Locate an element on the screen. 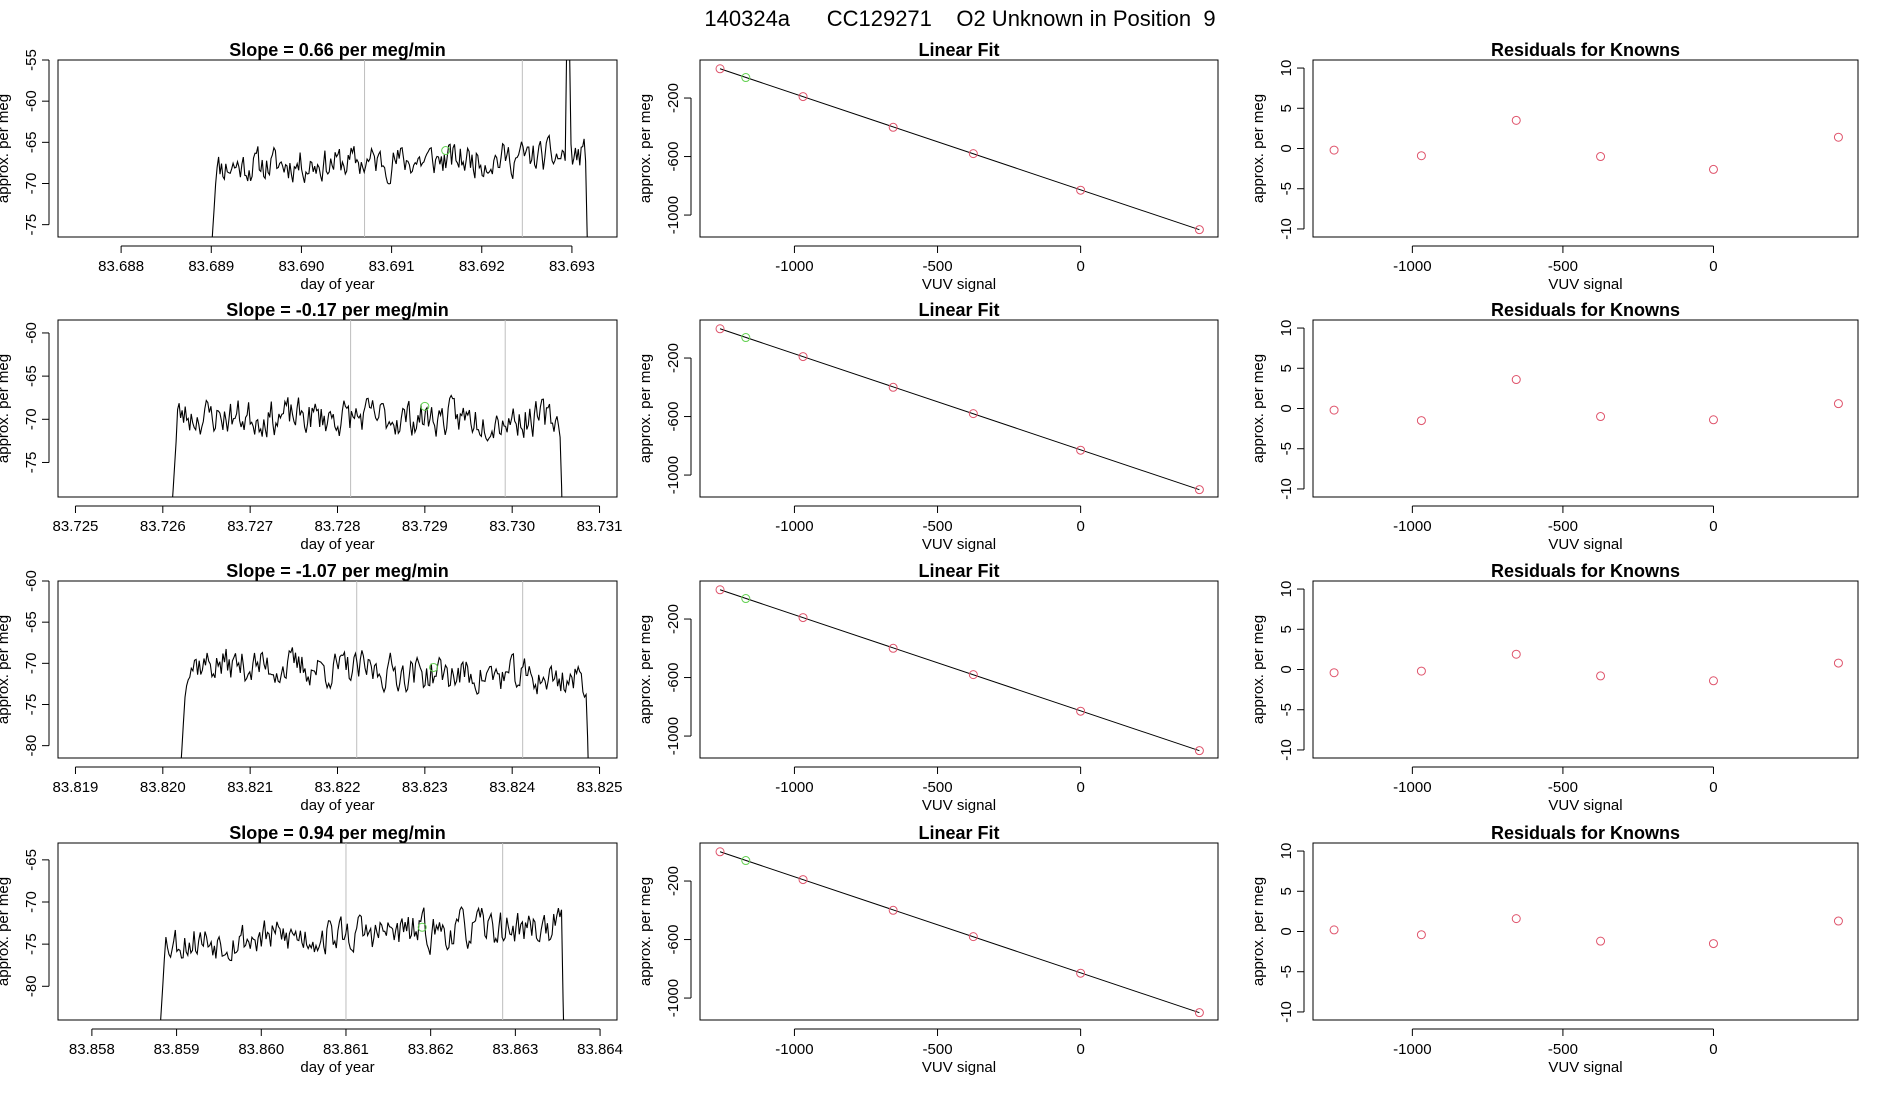 The height and width of the screenshot is (1100, 1900). timeseries-title: Slope = -1.07 per meg/min is located at coordinates (337, 571).